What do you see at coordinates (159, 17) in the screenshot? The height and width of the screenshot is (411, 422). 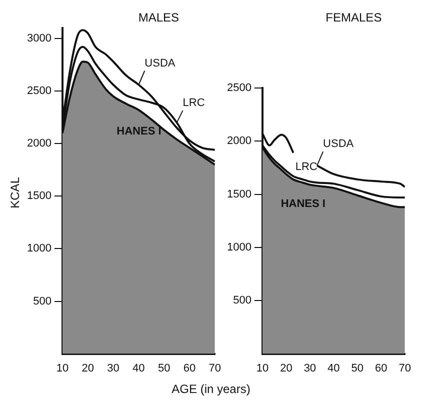 I see `chart-title: MALES` at bounding box center [159, 17].